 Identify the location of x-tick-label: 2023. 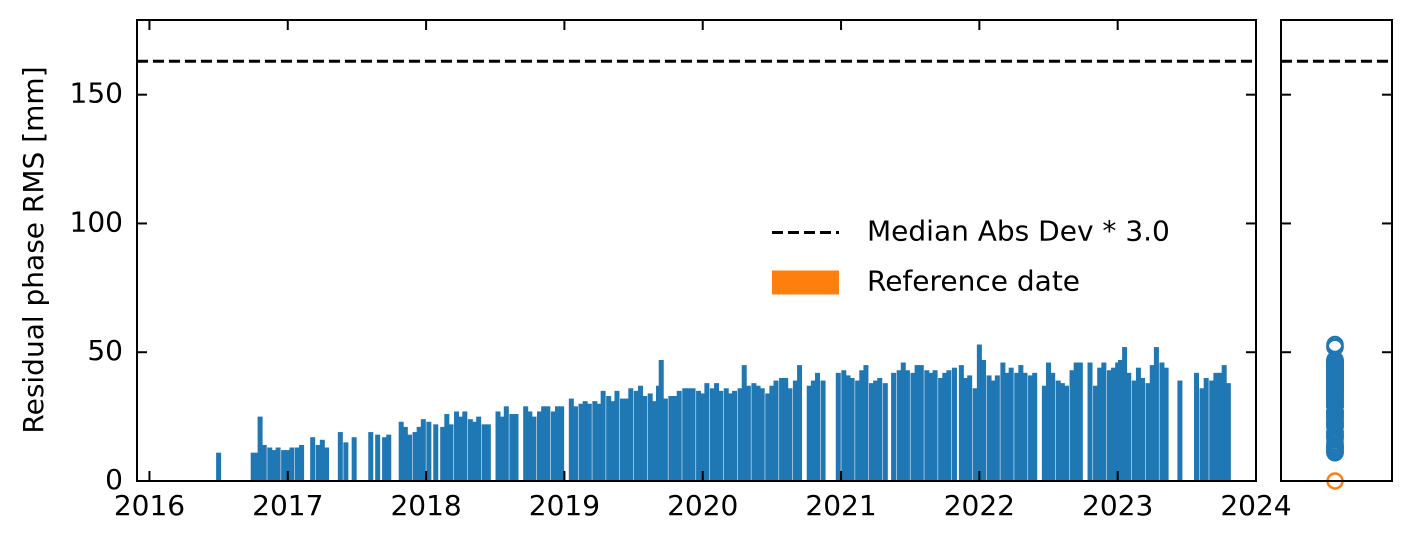
(1117, 505).